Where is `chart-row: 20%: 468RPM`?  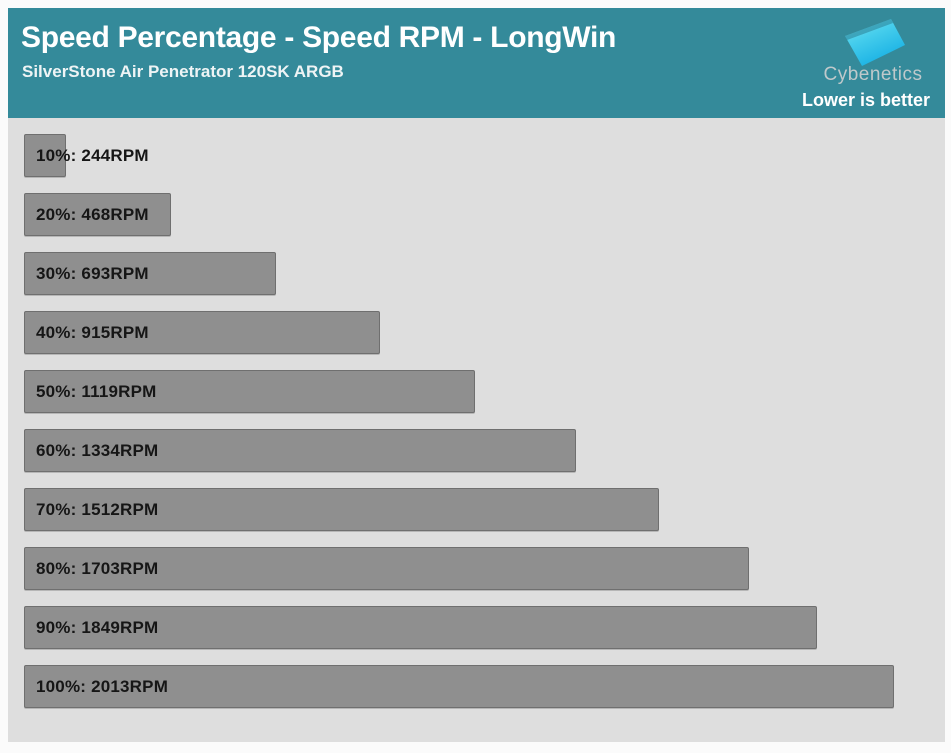
chart-row: 20%: 468RPM is located at coordinates (484, 214).